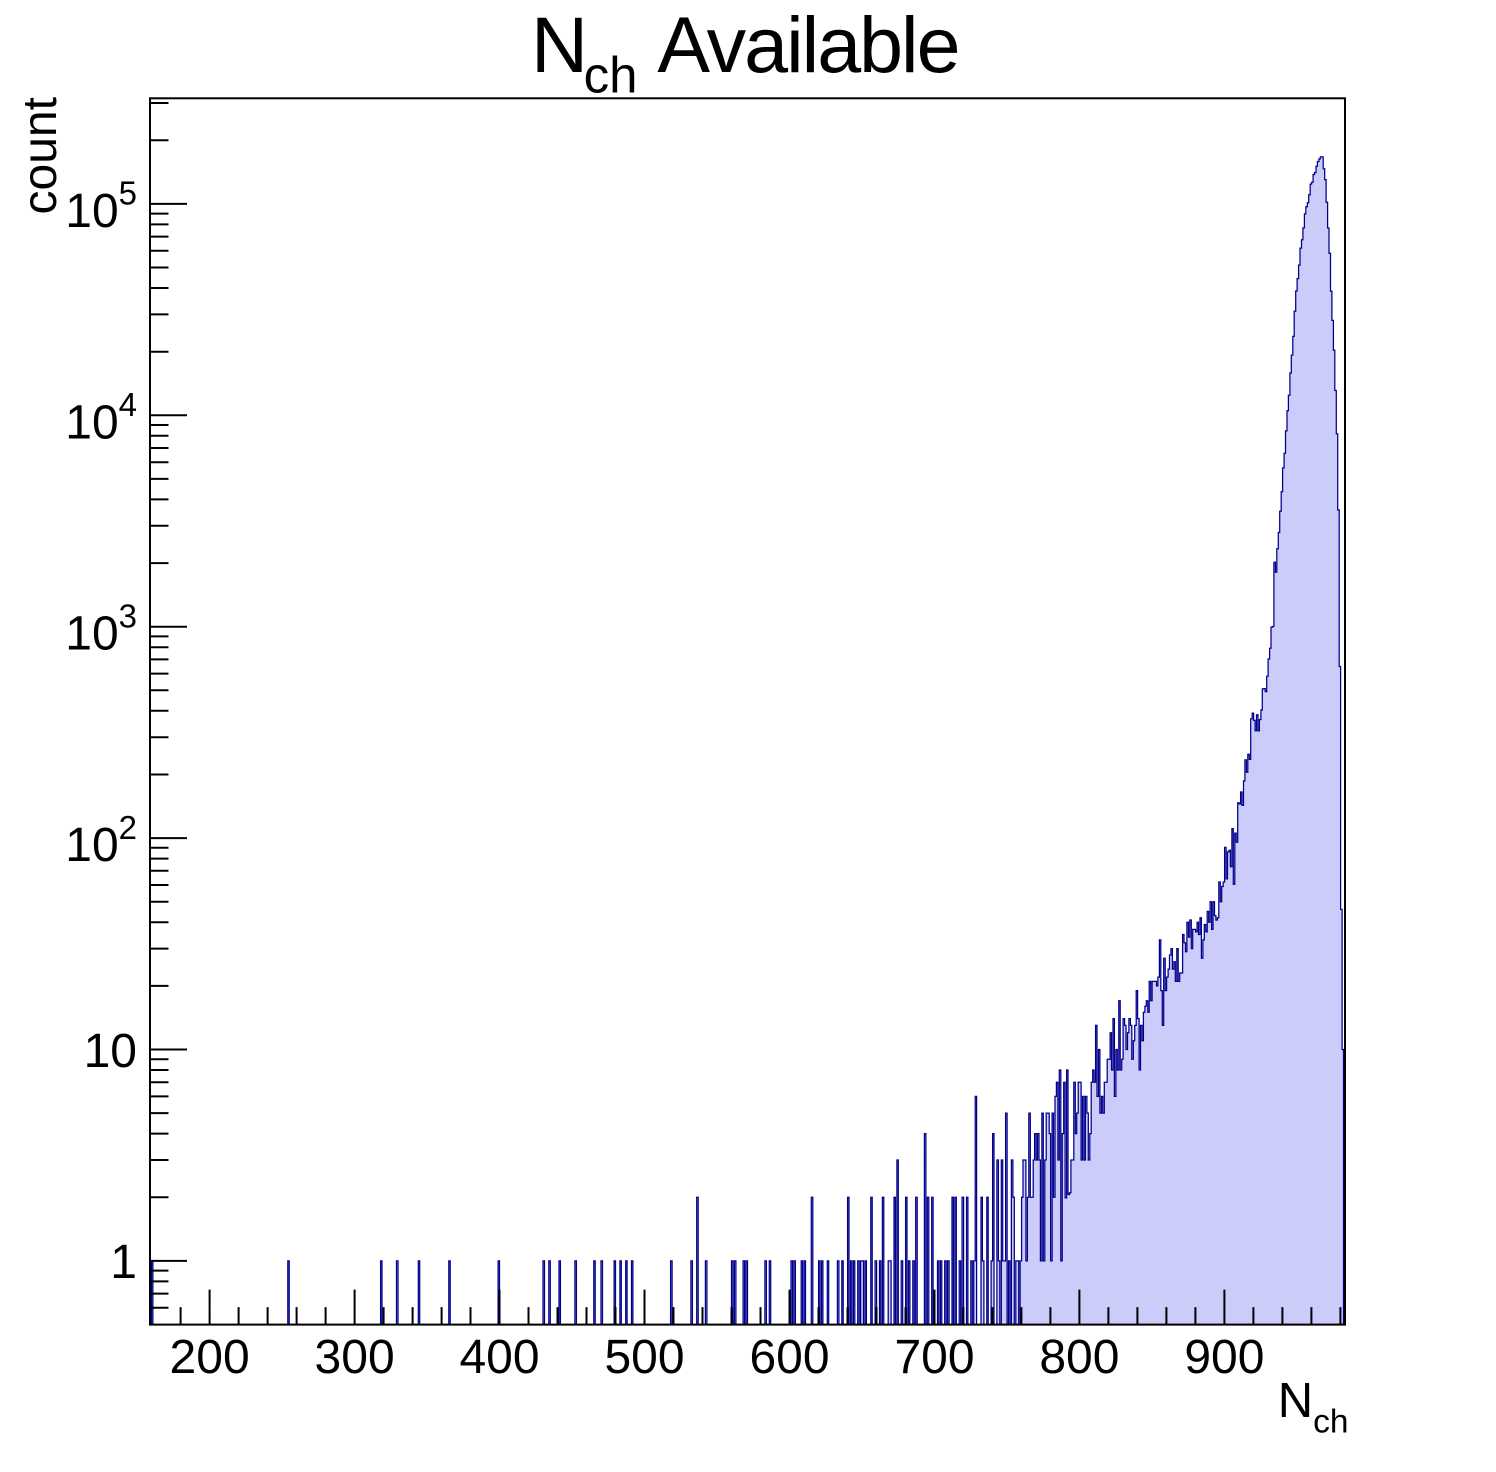 The image size is (1496, 1472). I want to click on svg-text: 800, so click(1079, 1357).